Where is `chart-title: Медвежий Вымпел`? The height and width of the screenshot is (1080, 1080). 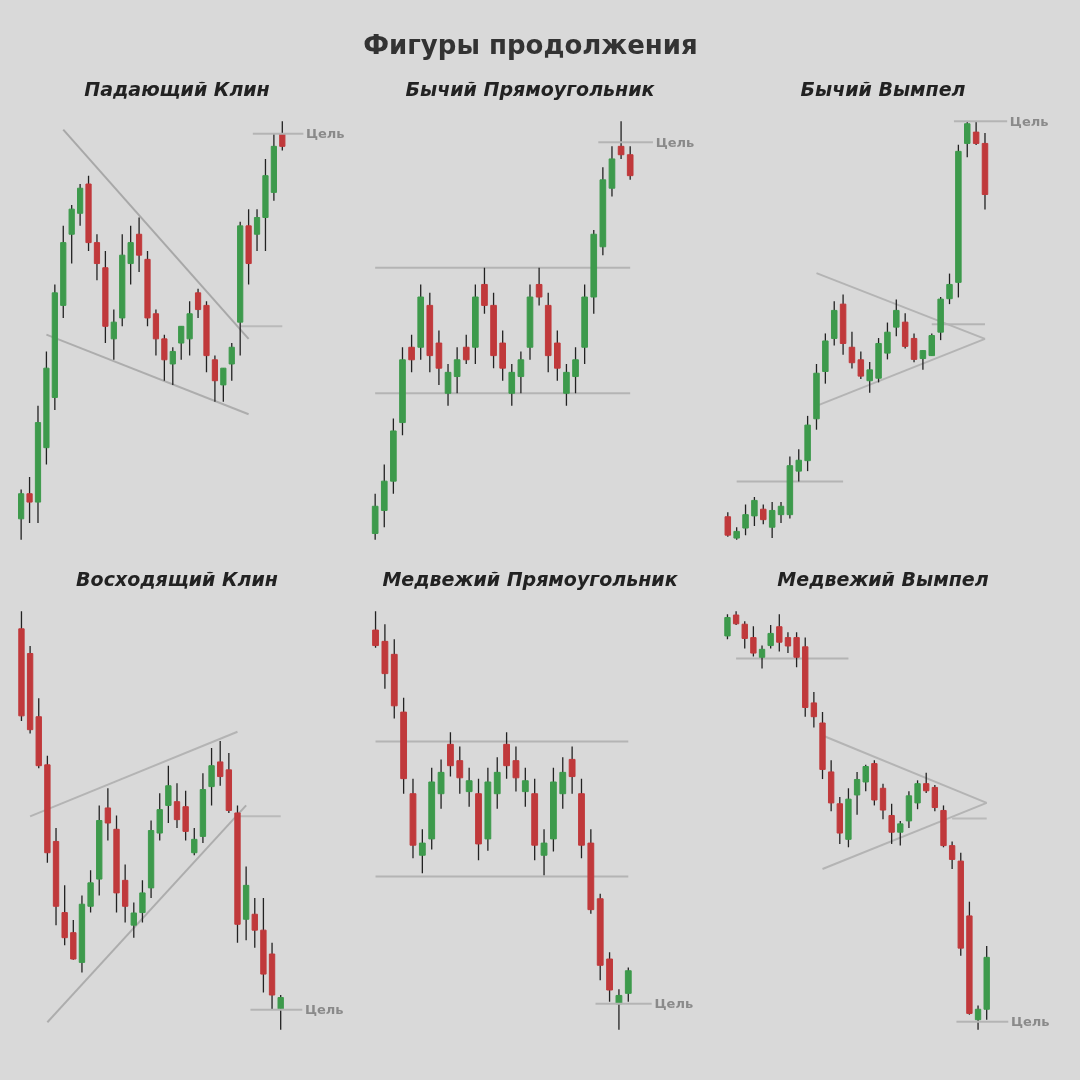 chart-title: Медвежий Вымпел is located at coordinates (883, 578).